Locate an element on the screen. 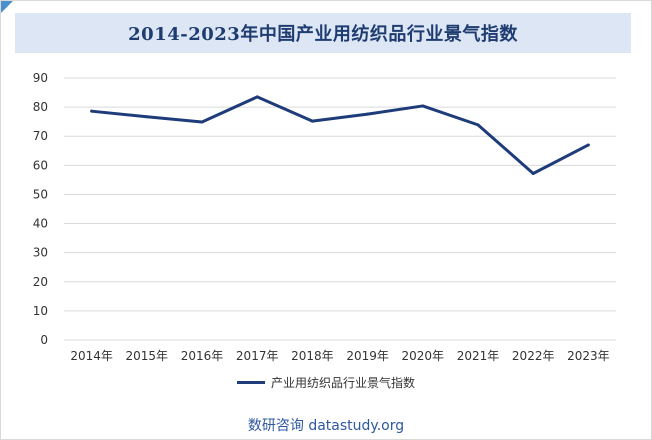 Image resolution: width=652 pixels, height=440 pixels. x-tick-label: 2023年 is located at coordinates (588, 356).